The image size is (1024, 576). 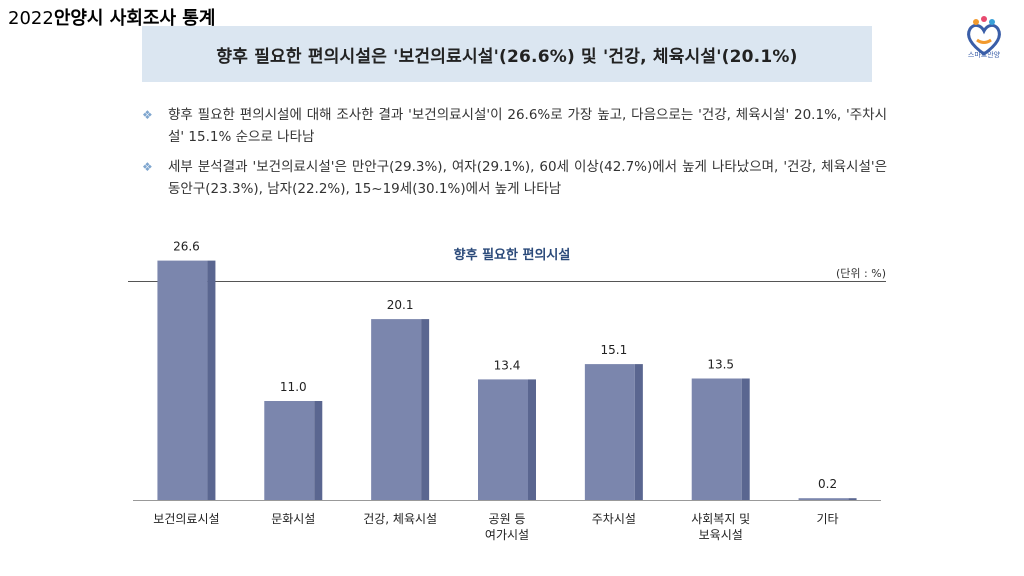 I want to click on data-label: 11.0, so click(x=293, y=387).